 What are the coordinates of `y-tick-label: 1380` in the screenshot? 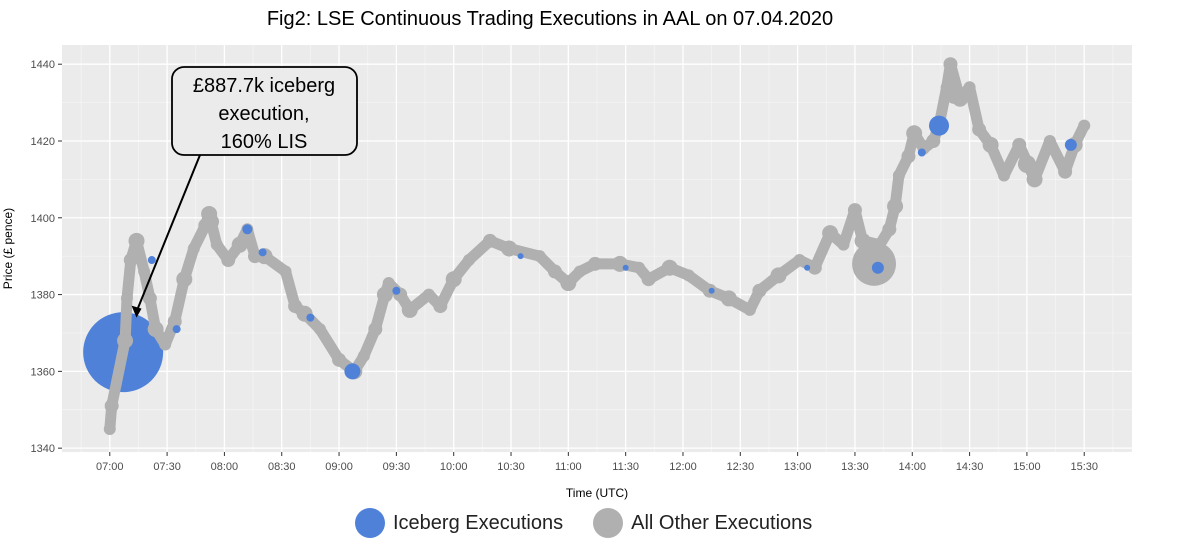 It's located at (43, 296).